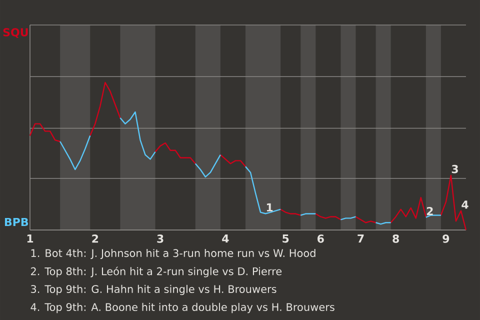 The height and width of the screenshot is (320, 480). What do you see at coordinates (429, 211) in the screenshot?
I see `annotation: 2` at bounding box center [429, 211].